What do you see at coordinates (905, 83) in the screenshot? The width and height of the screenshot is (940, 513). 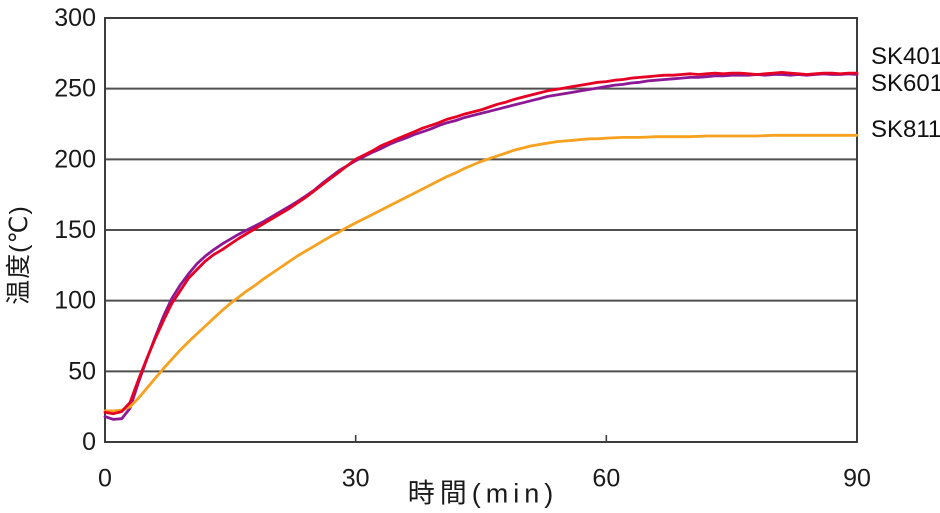 I see `legend-label-sk601: SK601` at bounding box center [905, 83].